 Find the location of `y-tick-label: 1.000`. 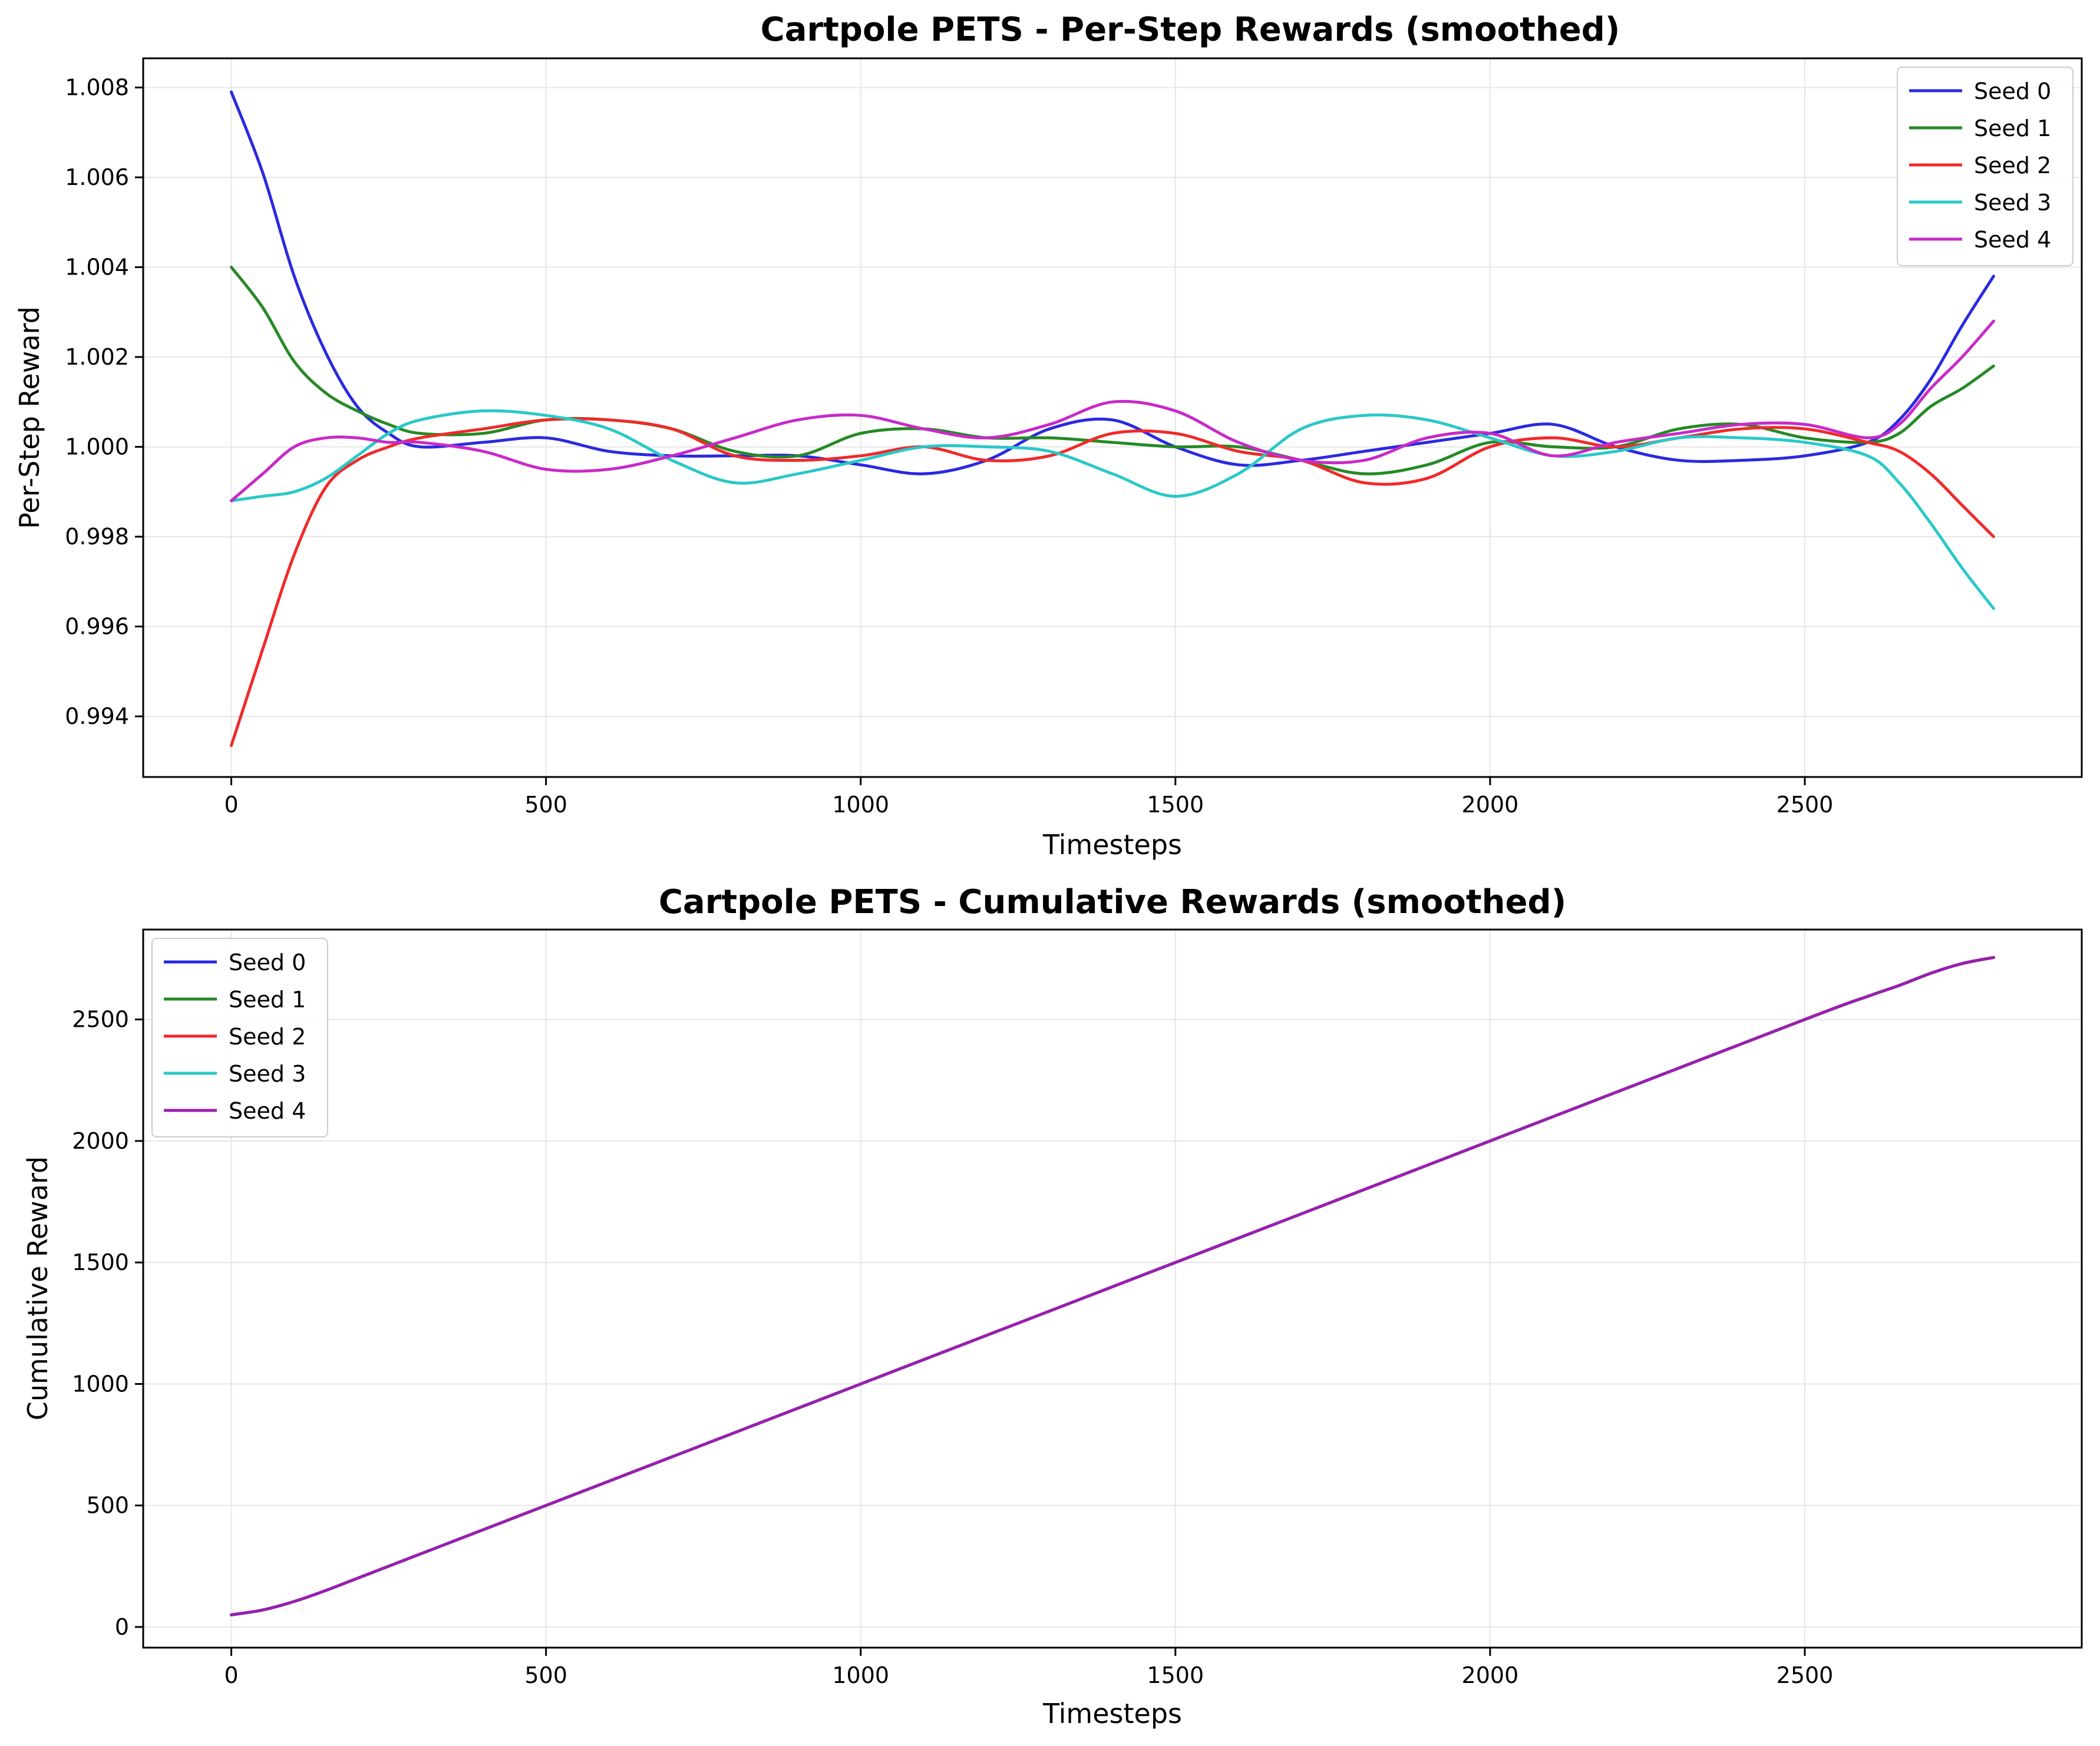

y-tick-label: 1.000 is located at coordinates (97, 447).